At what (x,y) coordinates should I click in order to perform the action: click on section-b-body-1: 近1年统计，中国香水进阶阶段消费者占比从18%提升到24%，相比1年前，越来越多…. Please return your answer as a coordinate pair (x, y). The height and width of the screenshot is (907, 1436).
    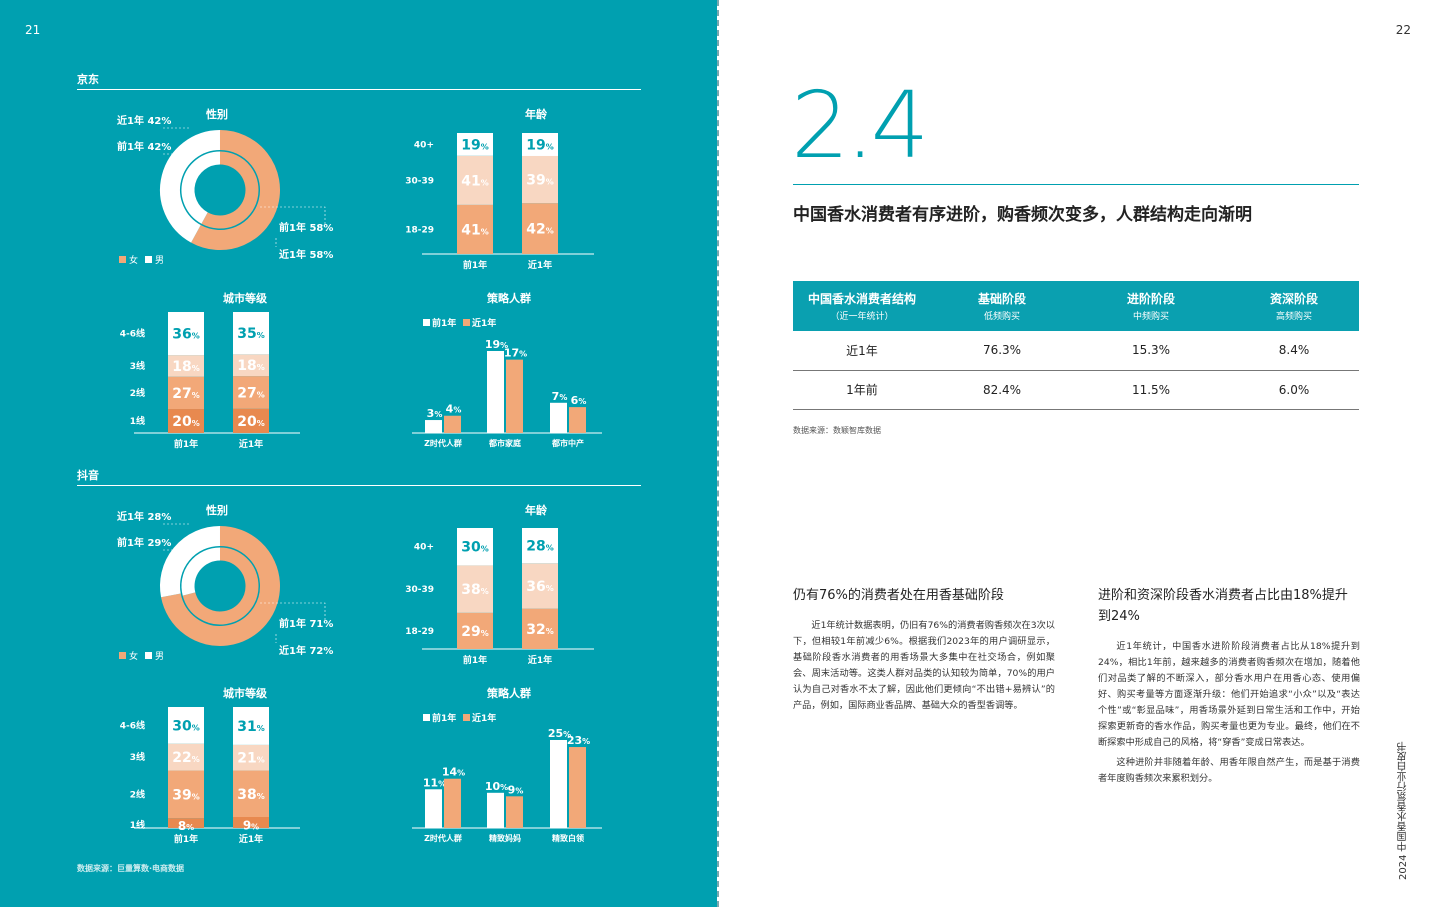
    Looking at the image, I should click on (1229, 694).